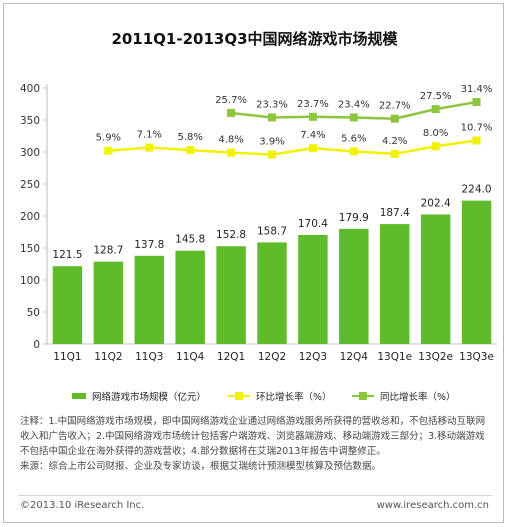 The width and height of the screenshot is (509, 527). I want to click on qoq-data-label: 10.7%, so click(477, 127).